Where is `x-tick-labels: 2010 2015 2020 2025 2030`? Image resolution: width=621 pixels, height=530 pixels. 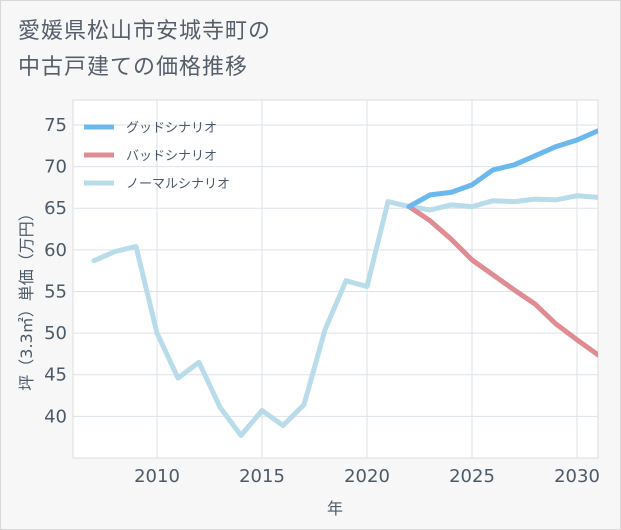 x-tick-labels: 2010 2015 2020 2025 2030 is located at coordinates (367, 476).